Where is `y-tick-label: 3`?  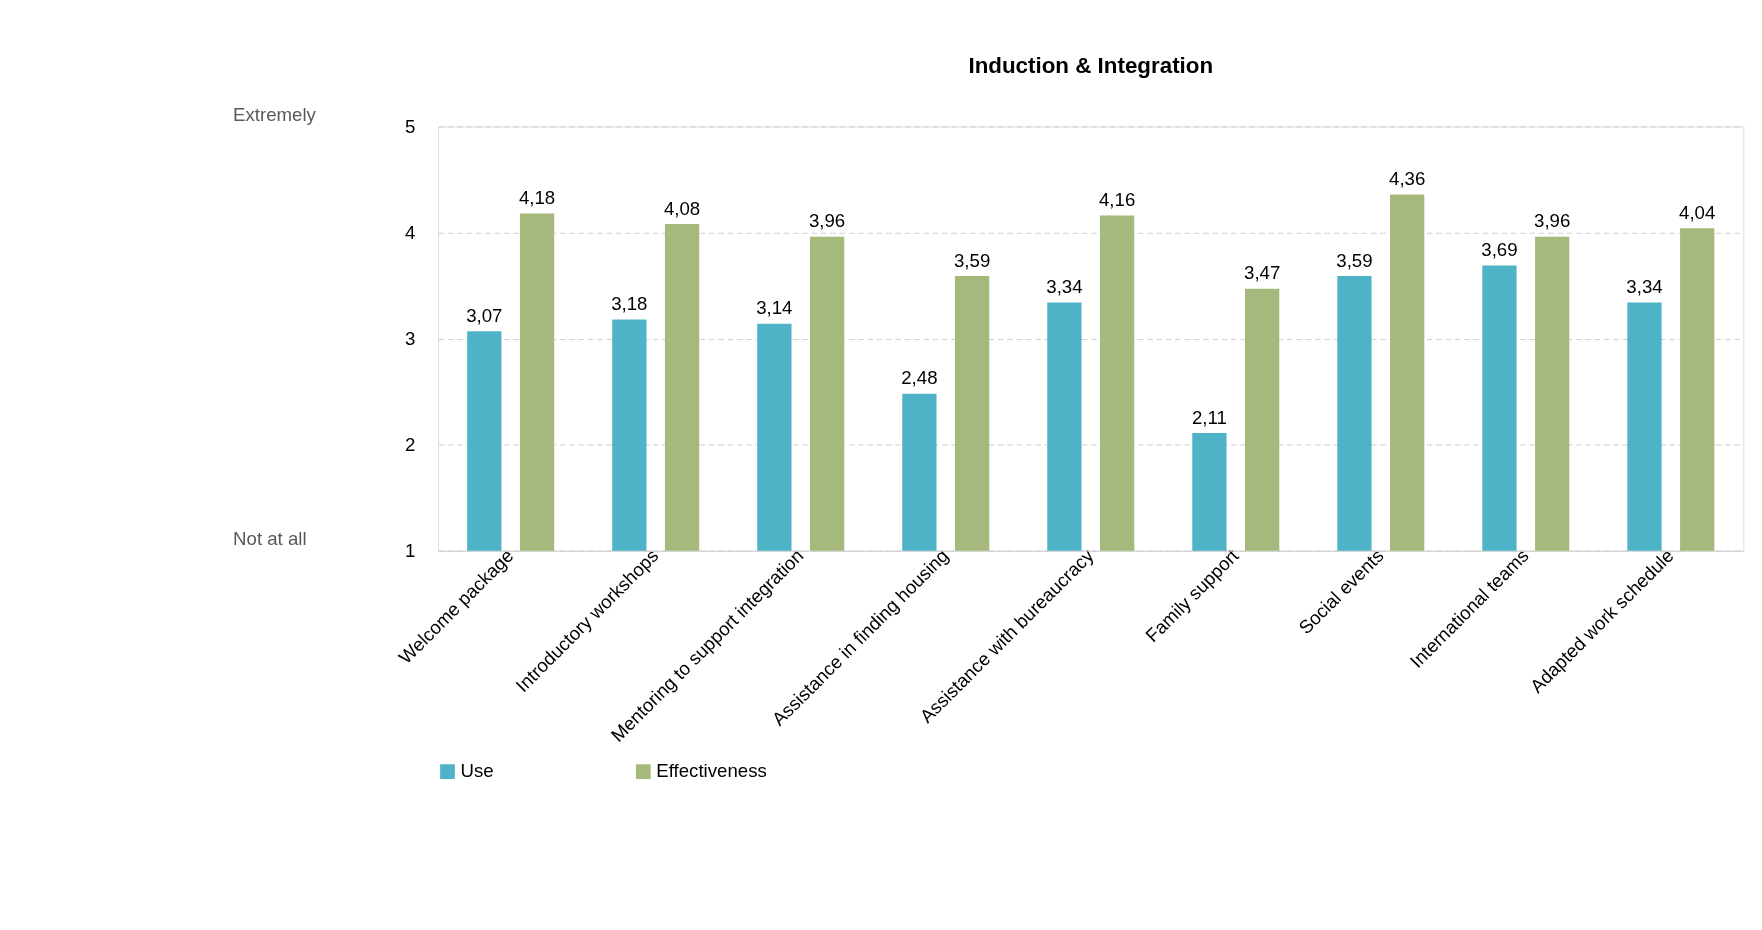 y-tick-label: 3 is located at coordinates (410, 338).